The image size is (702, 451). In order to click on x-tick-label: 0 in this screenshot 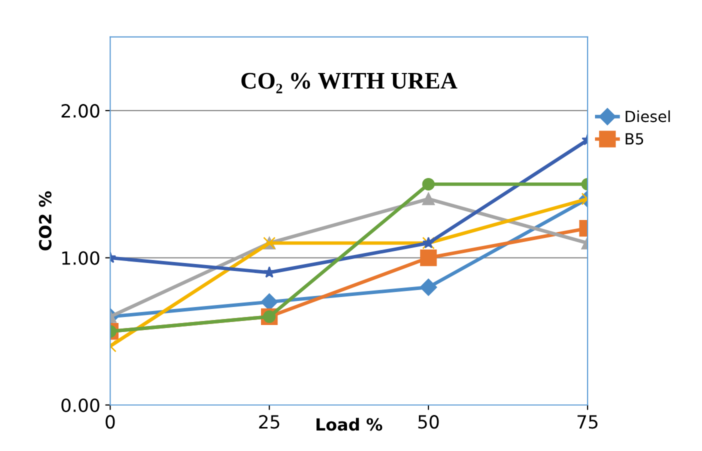, I will do `click(110, 422)`.